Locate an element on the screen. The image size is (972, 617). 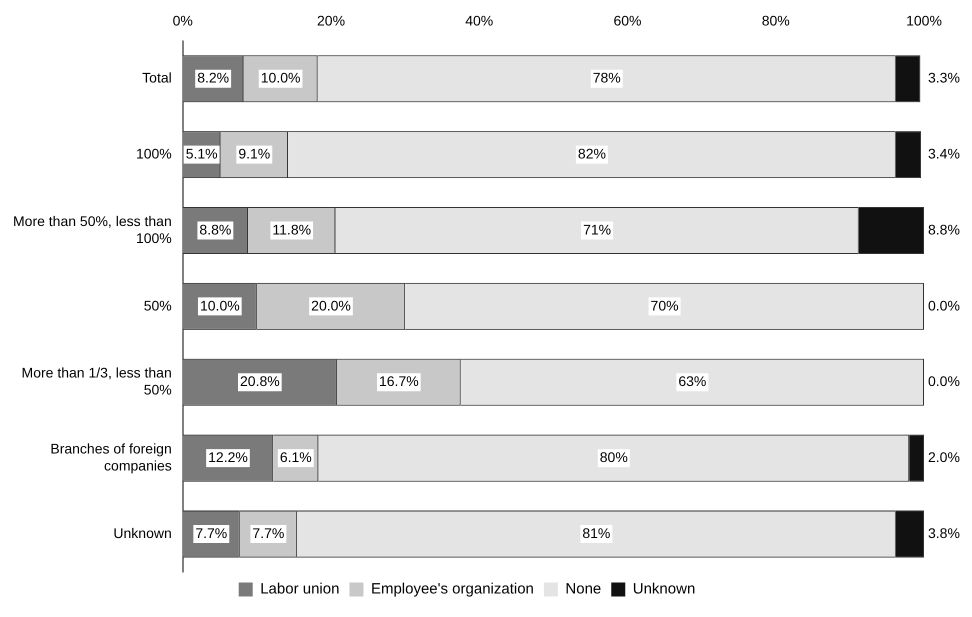
legend-label: Employee's organization is located at coordinates (452, 589).